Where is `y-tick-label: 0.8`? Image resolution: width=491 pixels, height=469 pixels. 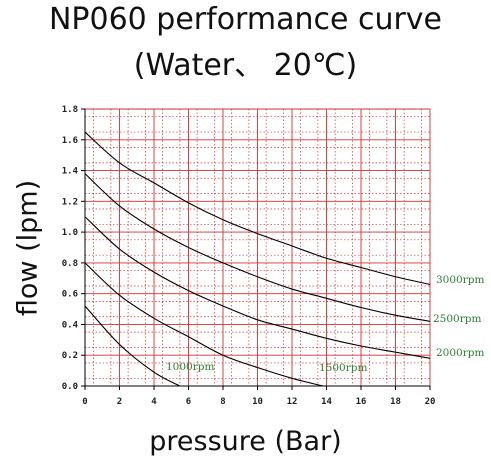
y-tick-label: 0.8 is located at coordinates (70, 264).